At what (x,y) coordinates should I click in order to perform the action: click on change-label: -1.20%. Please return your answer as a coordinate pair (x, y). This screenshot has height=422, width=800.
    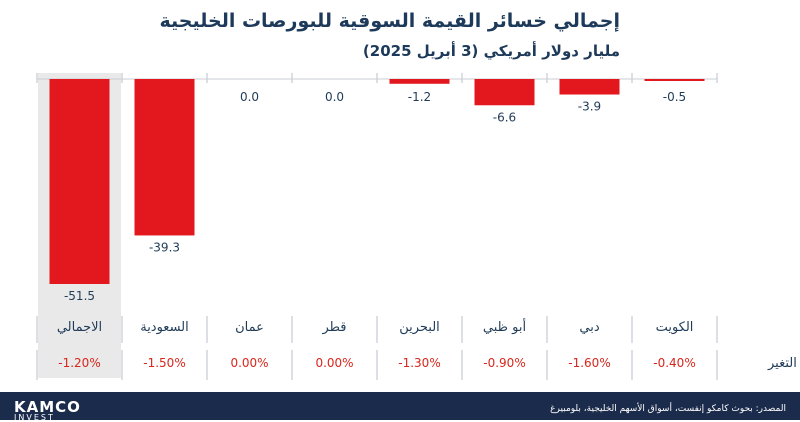
    Looking at the image, I should click on (79, 363).